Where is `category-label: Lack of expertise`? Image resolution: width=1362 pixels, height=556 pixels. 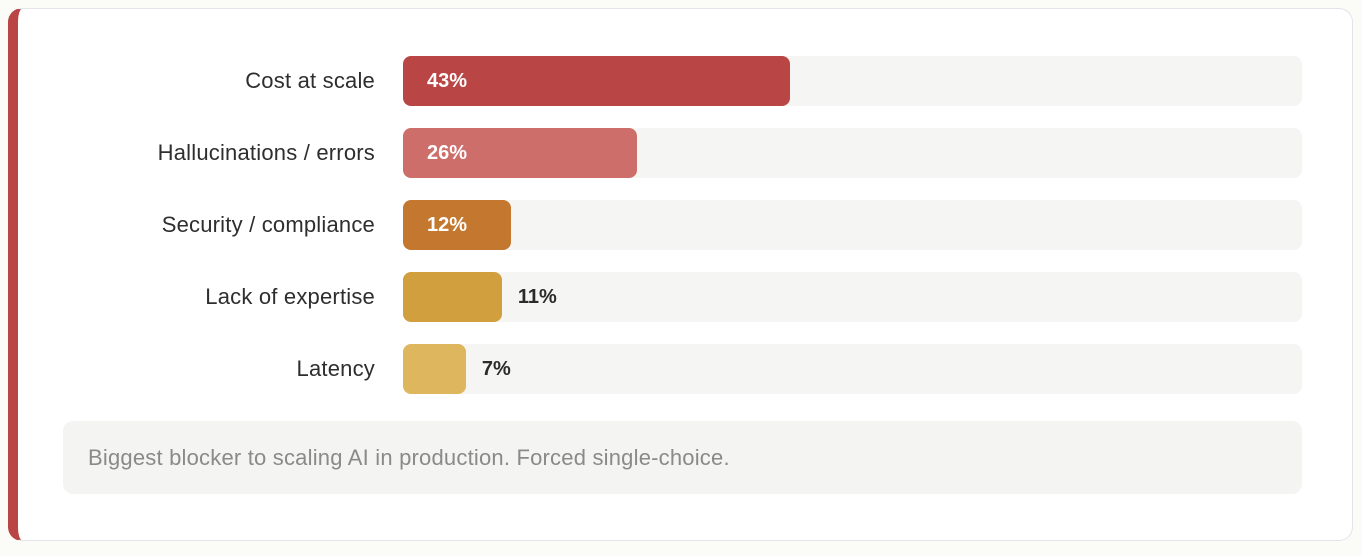
category-label: Lack of expertise is located at coordinates (290, 296).